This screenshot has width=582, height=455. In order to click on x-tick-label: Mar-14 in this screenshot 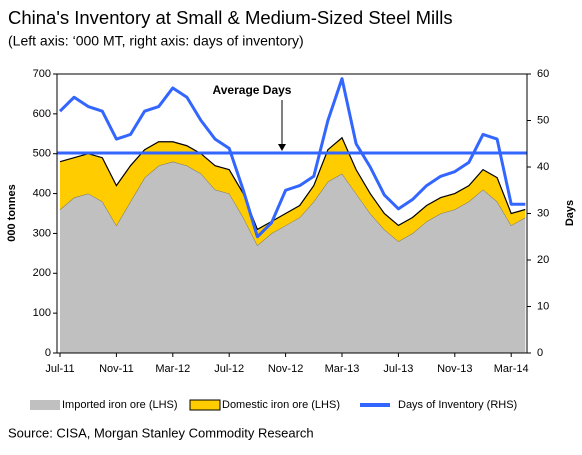, I will do `click(511, 369)`.